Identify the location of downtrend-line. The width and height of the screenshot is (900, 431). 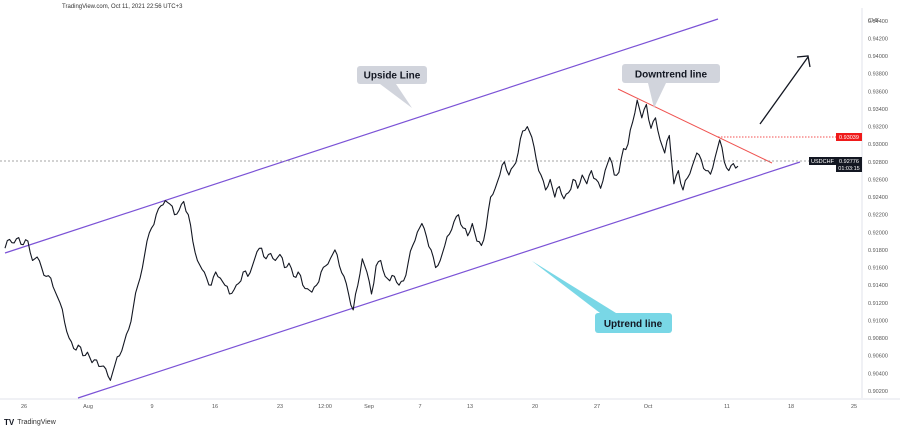
(695, 126).